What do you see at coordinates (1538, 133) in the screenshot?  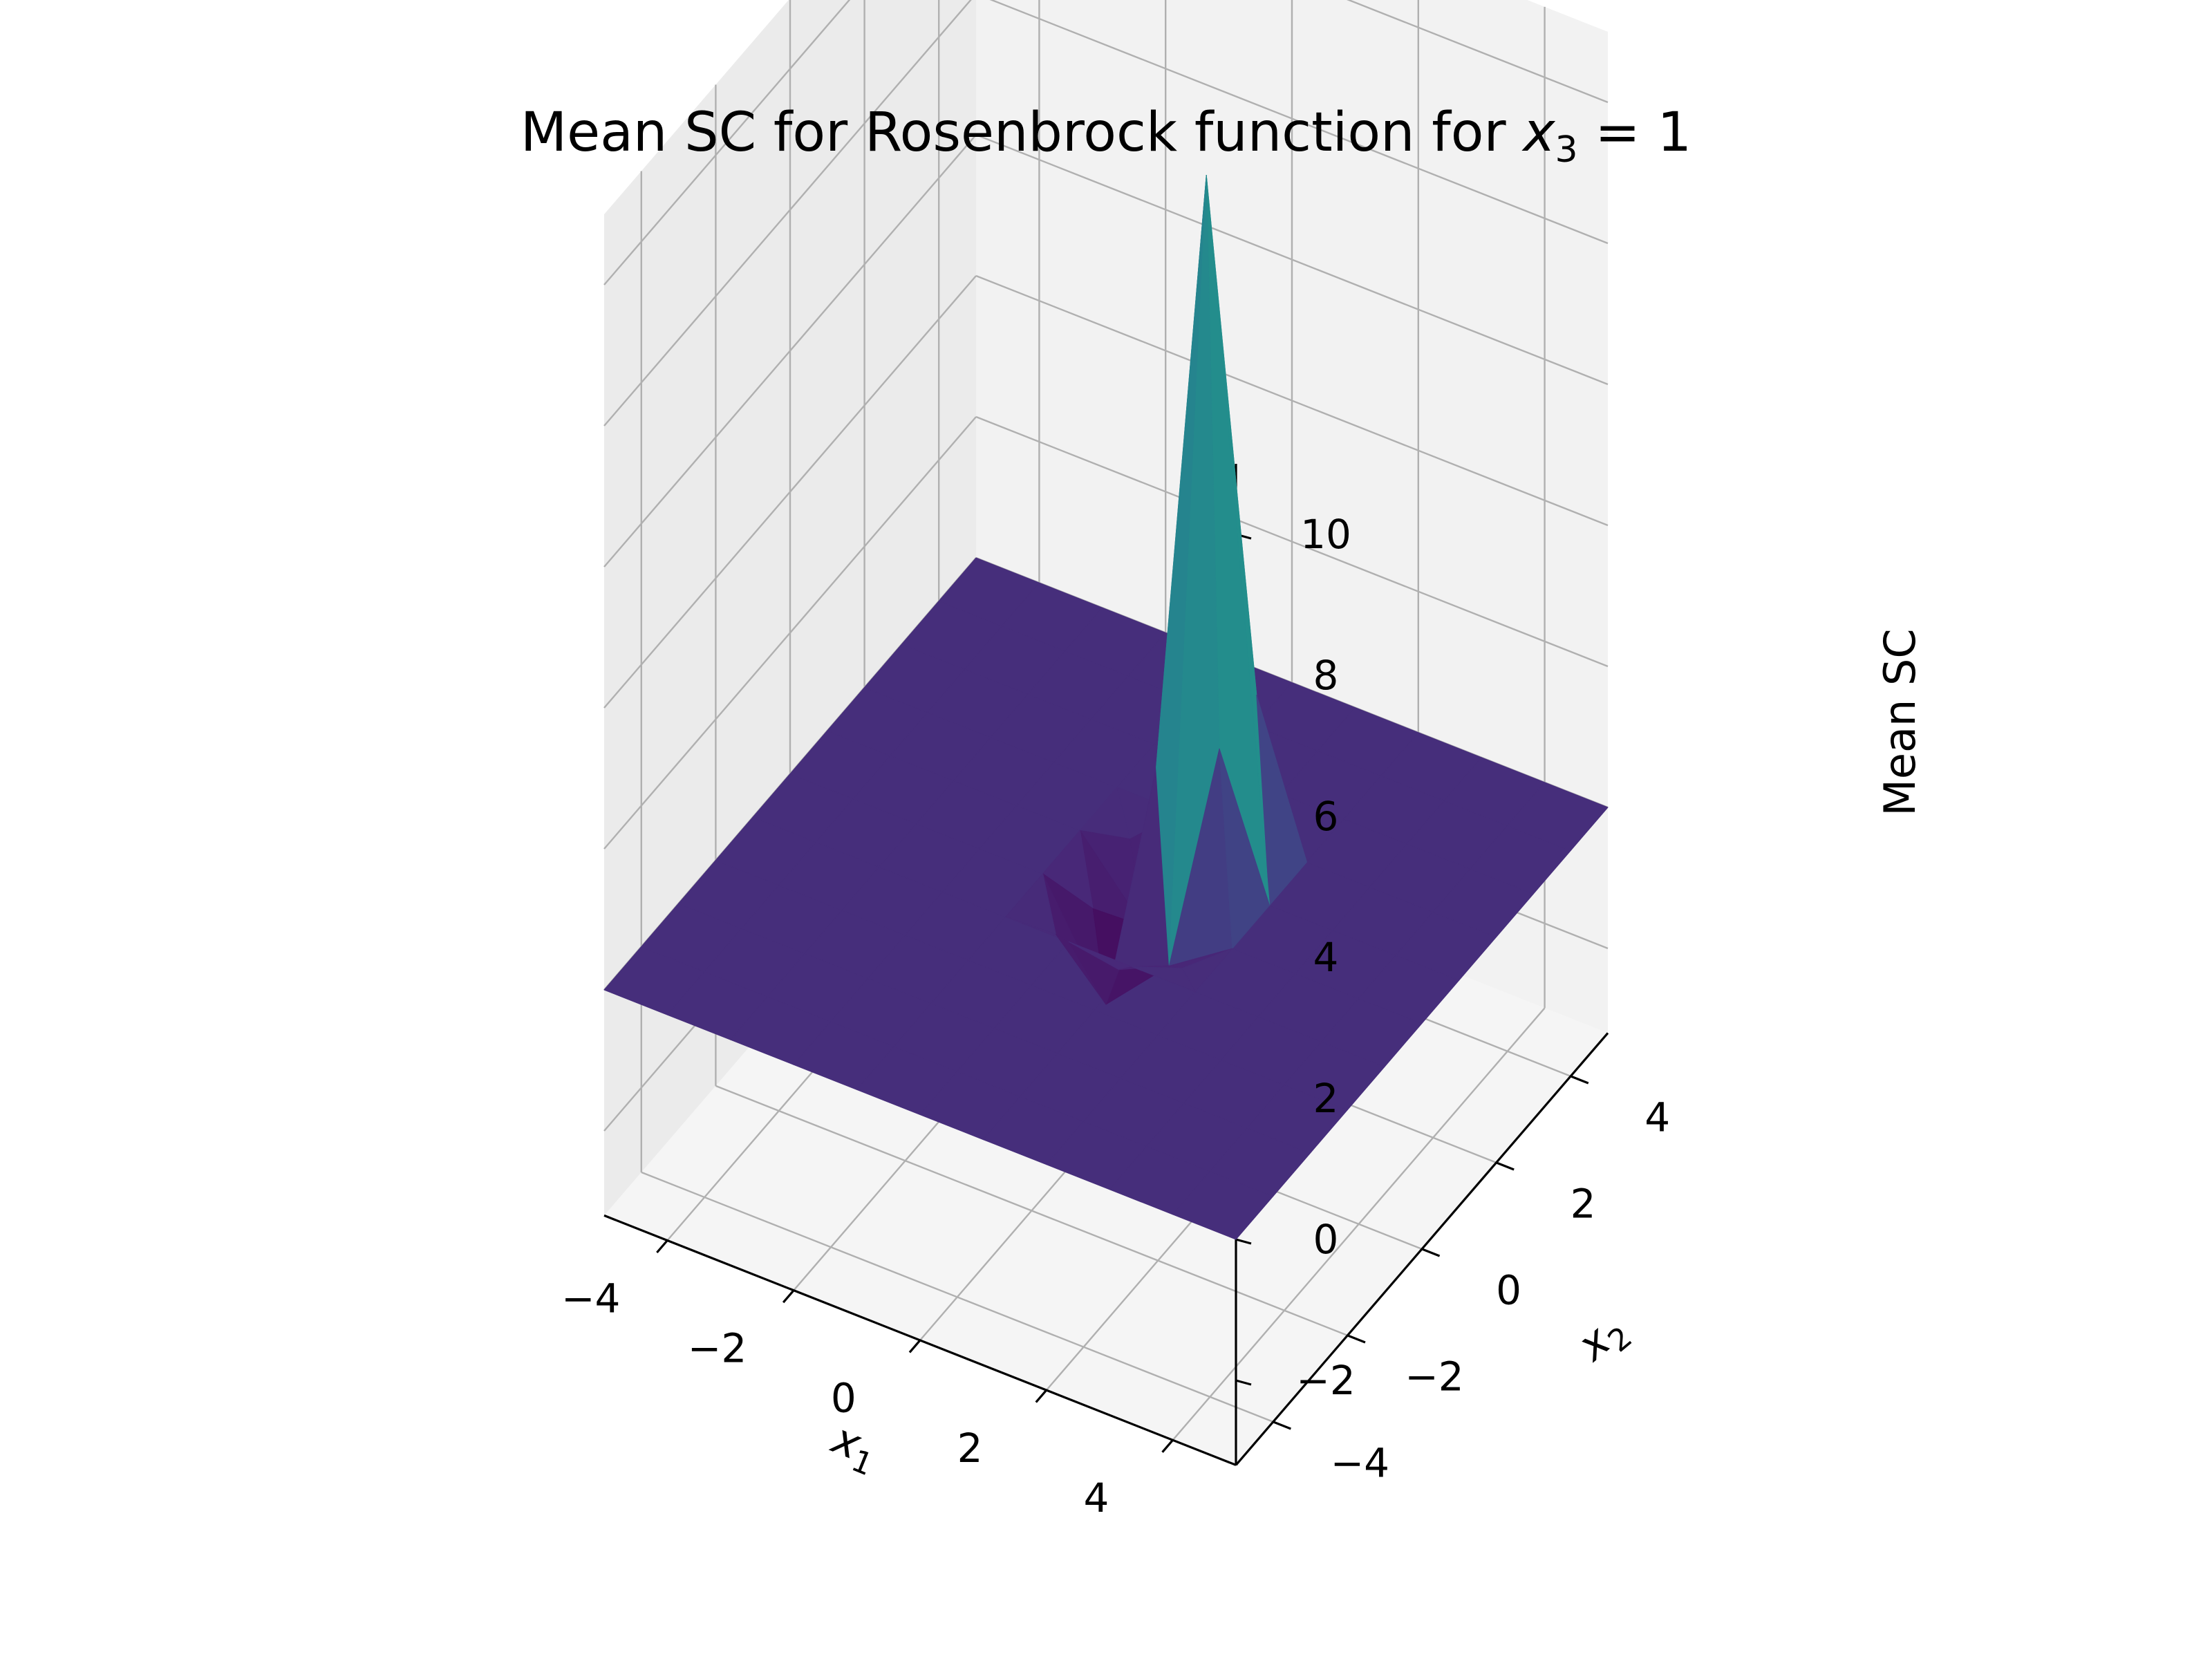 I see `chart-title-math-var: x` at bounding box center [1538, 133].